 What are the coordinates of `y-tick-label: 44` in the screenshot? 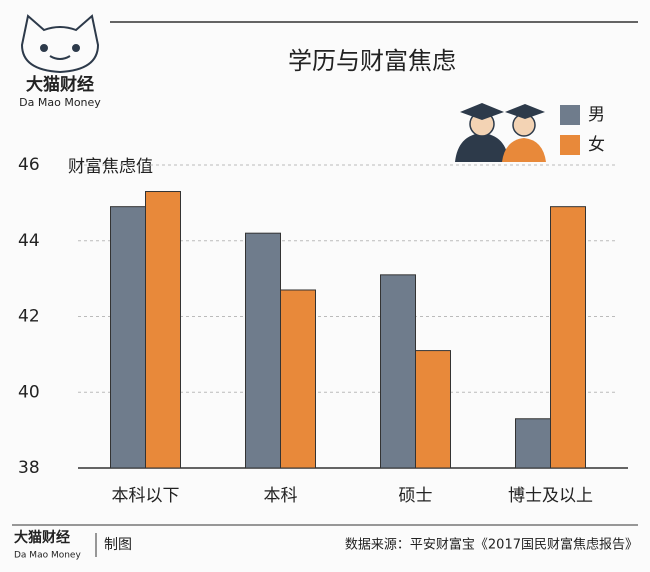 It's located at (29, 241).